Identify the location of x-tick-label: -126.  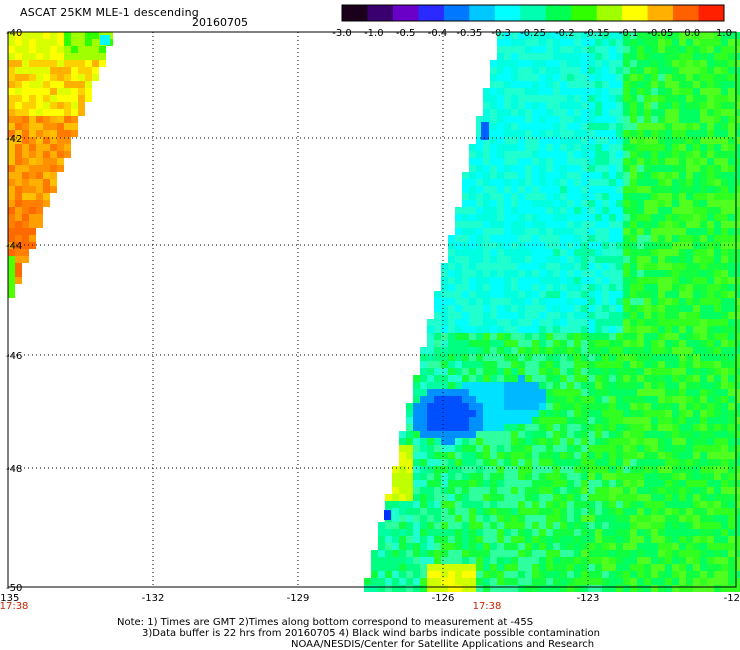
(443, 598).